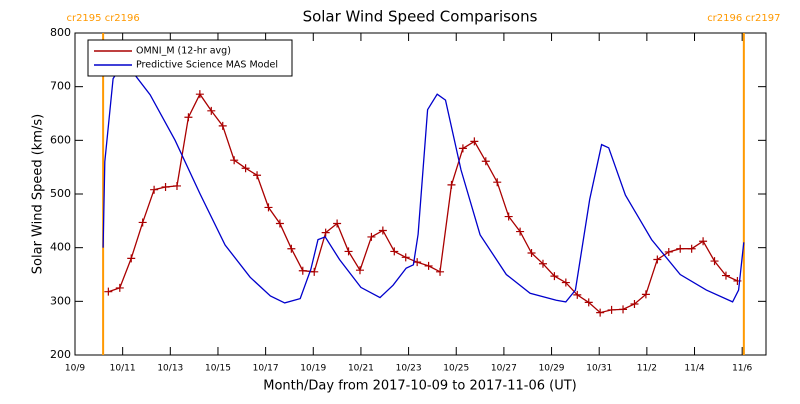 The width and height of the screenshot is (800, 404). Describe the element at coordinates (218, 369) in the screenshot. I see `x-tick-label: 10/15` at that location.